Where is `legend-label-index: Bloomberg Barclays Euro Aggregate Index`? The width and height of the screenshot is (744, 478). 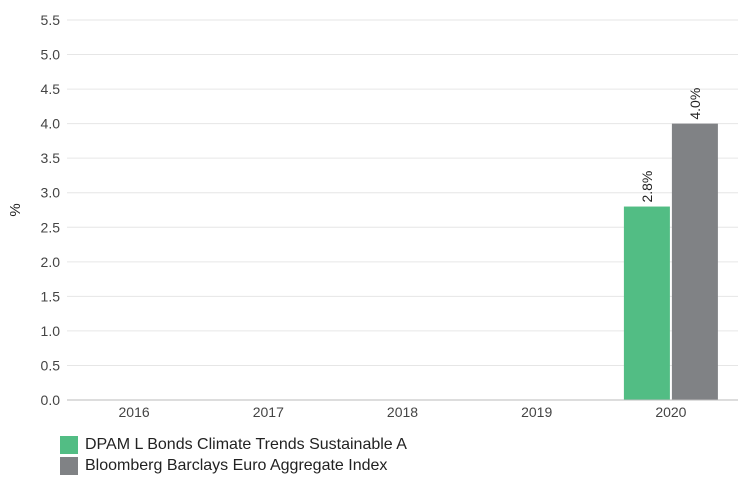 legend-label-index: Bloomberg Barclays Euro Aggregate Index is located at coordinates (236, 465).